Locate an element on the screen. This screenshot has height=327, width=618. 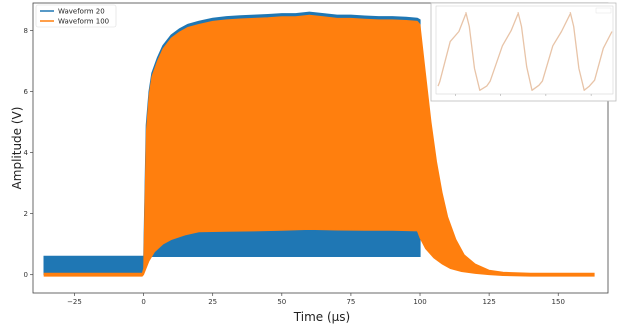
x-tick-label: −25 is located at coordinates (74, 302).